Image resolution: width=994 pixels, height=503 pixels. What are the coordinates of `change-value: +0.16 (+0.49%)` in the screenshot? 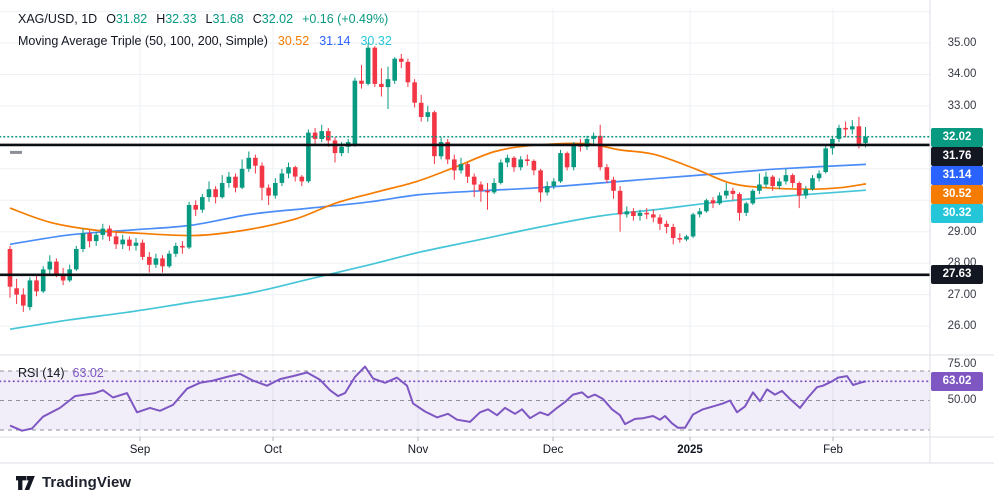 It's located at (345, 19).